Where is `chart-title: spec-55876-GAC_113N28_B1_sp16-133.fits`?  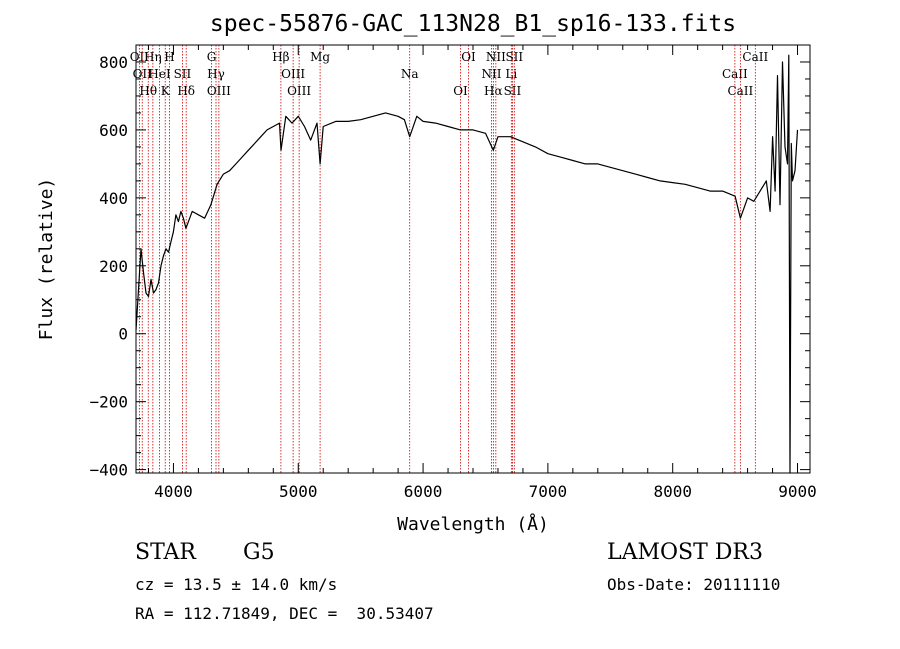 chart-title: spec-55876-GAC_113N28_B1_sp16-133.fits is located at coordinates (473, 24).